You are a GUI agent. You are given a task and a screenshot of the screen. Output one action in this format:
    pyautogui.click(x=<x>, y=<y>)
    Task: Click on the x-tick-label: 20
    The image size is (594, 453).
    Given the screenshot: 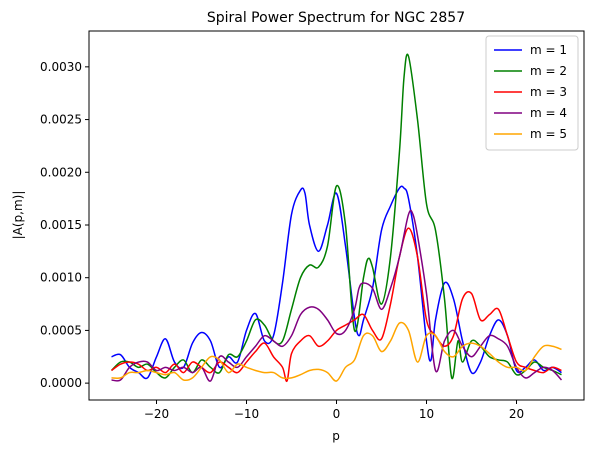 What is the action you would take?
    pyautogui.click(x=516, y=414)
    